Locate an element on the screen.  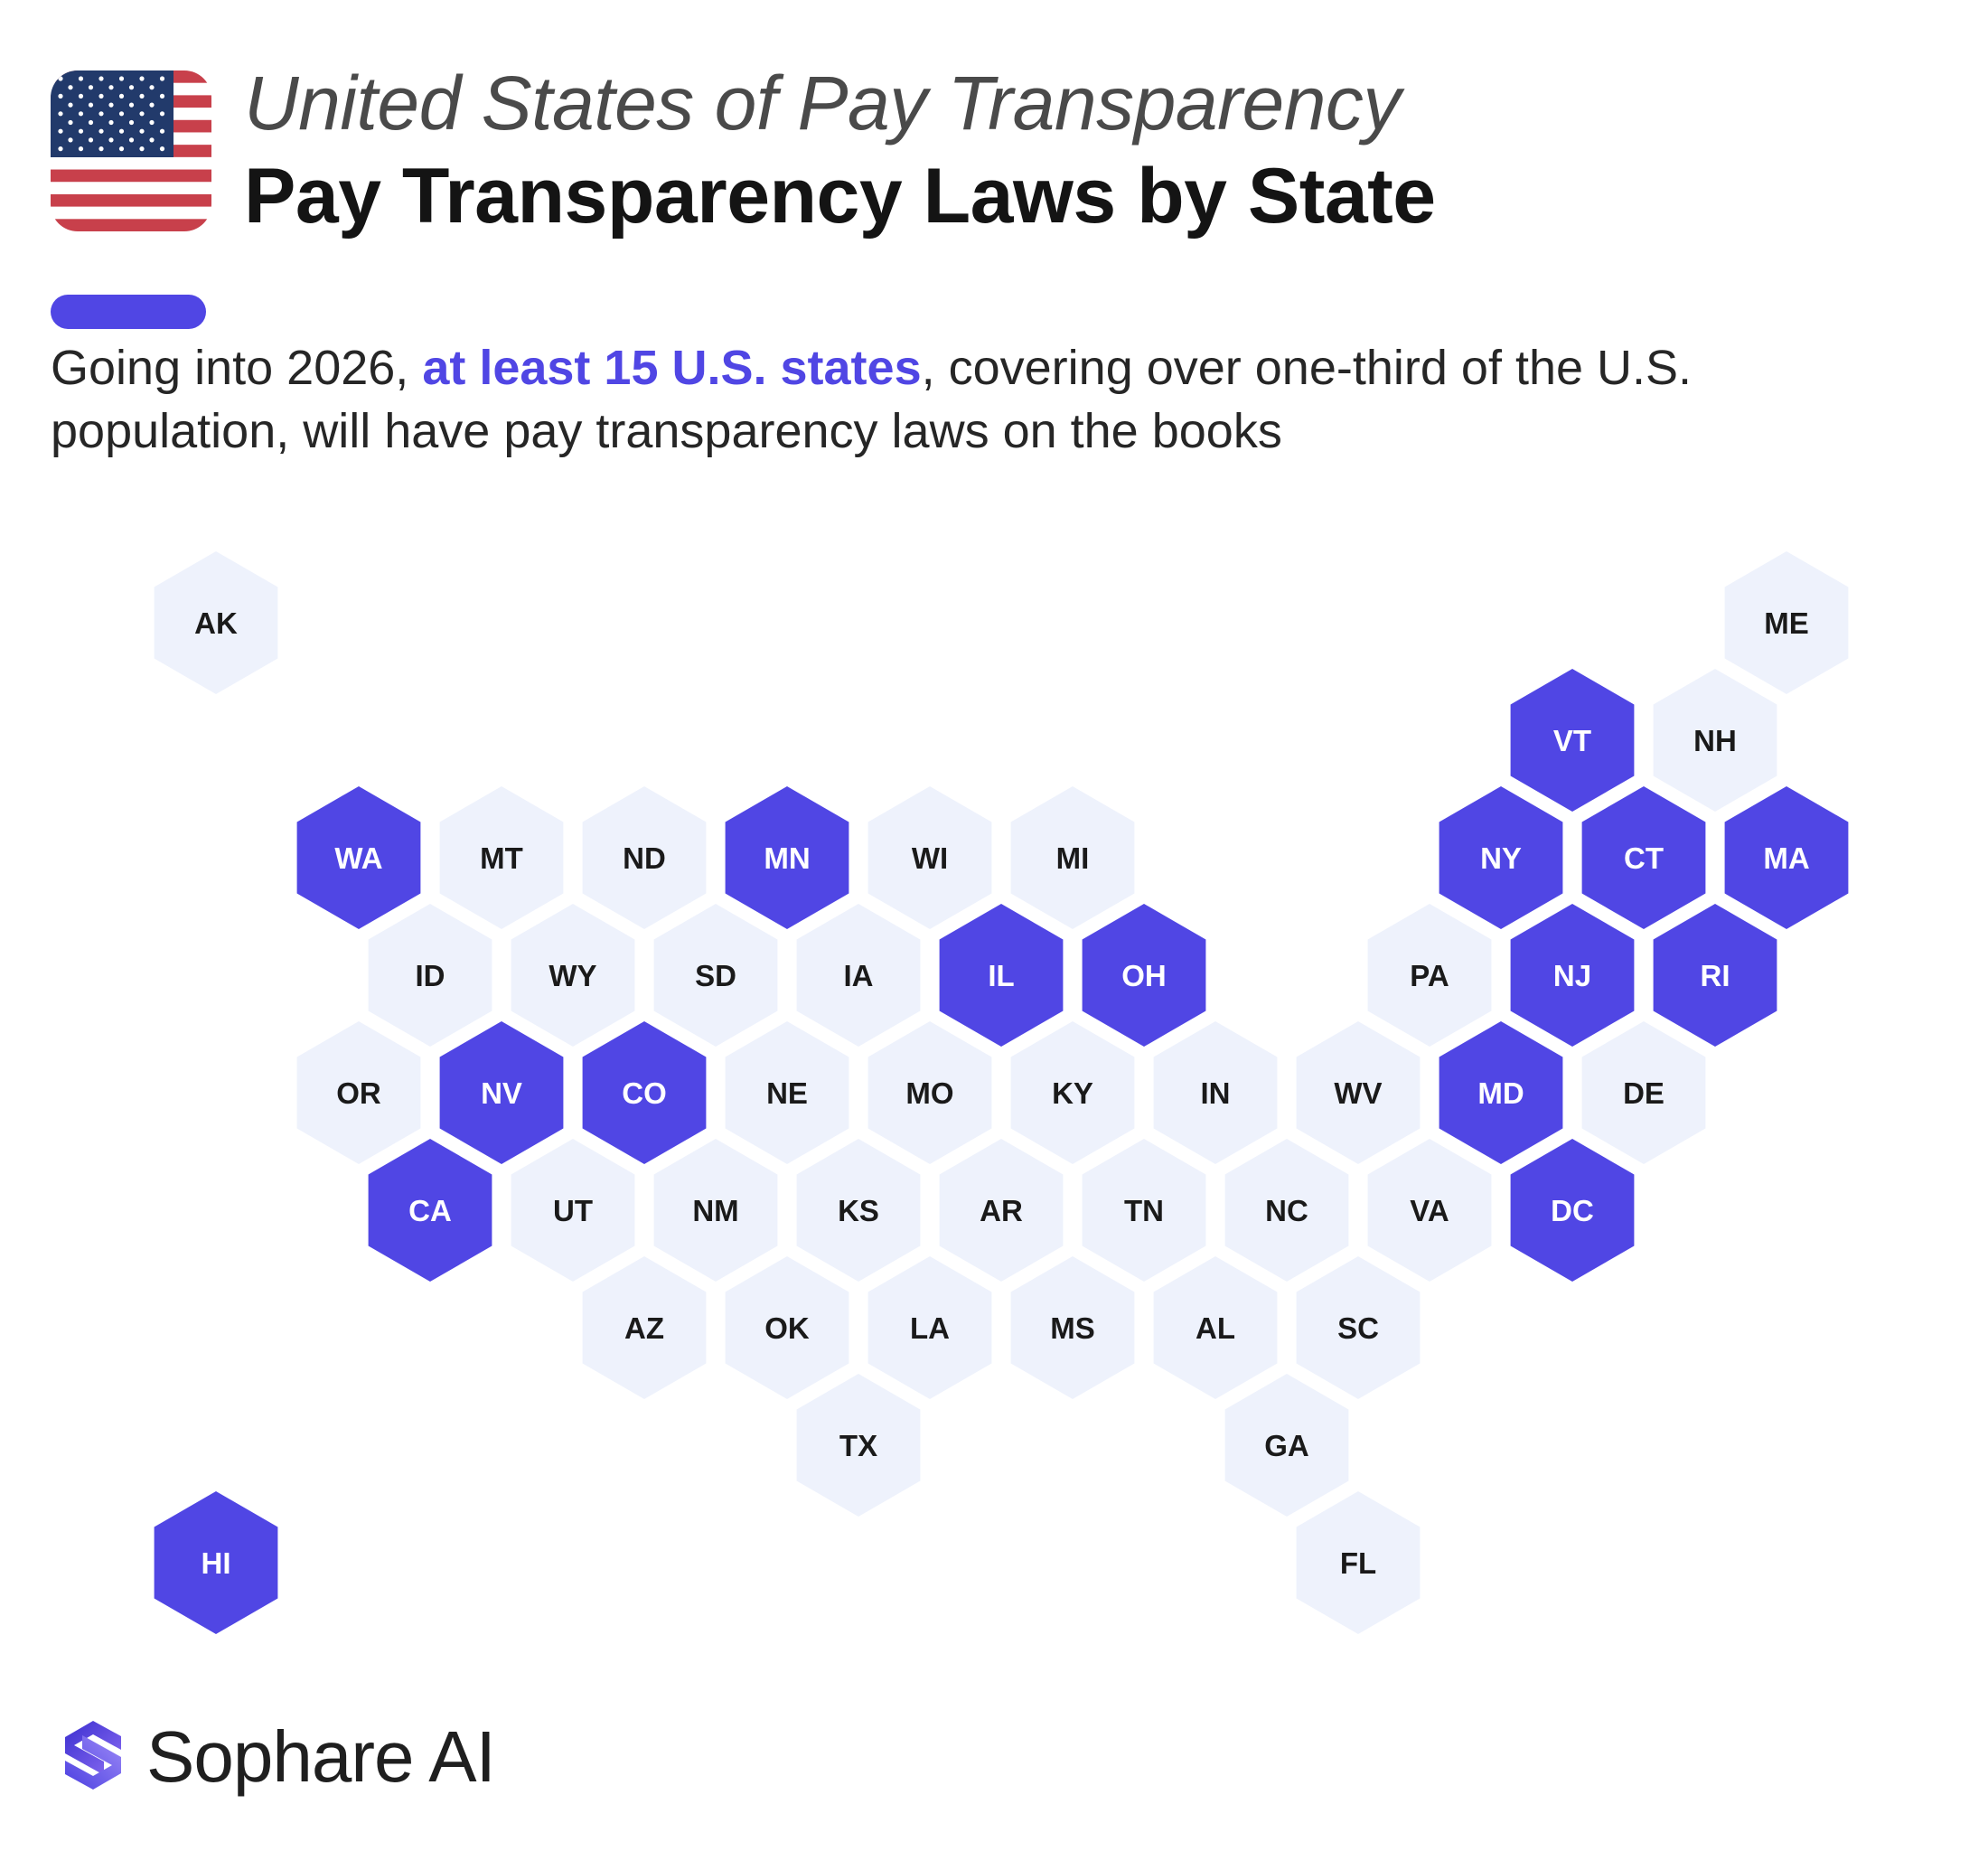
state-tile-ma: MA is located at coordinates (1786, 857).